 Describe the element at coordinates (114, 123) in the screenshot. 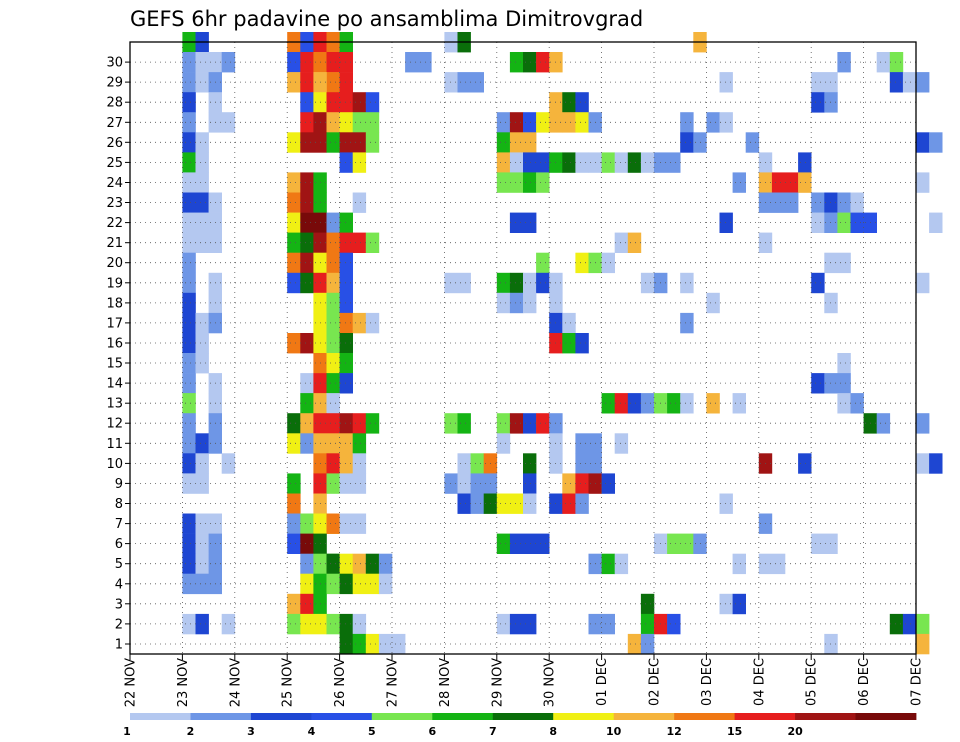

I see `y-tick-label-27: 27` at that location.